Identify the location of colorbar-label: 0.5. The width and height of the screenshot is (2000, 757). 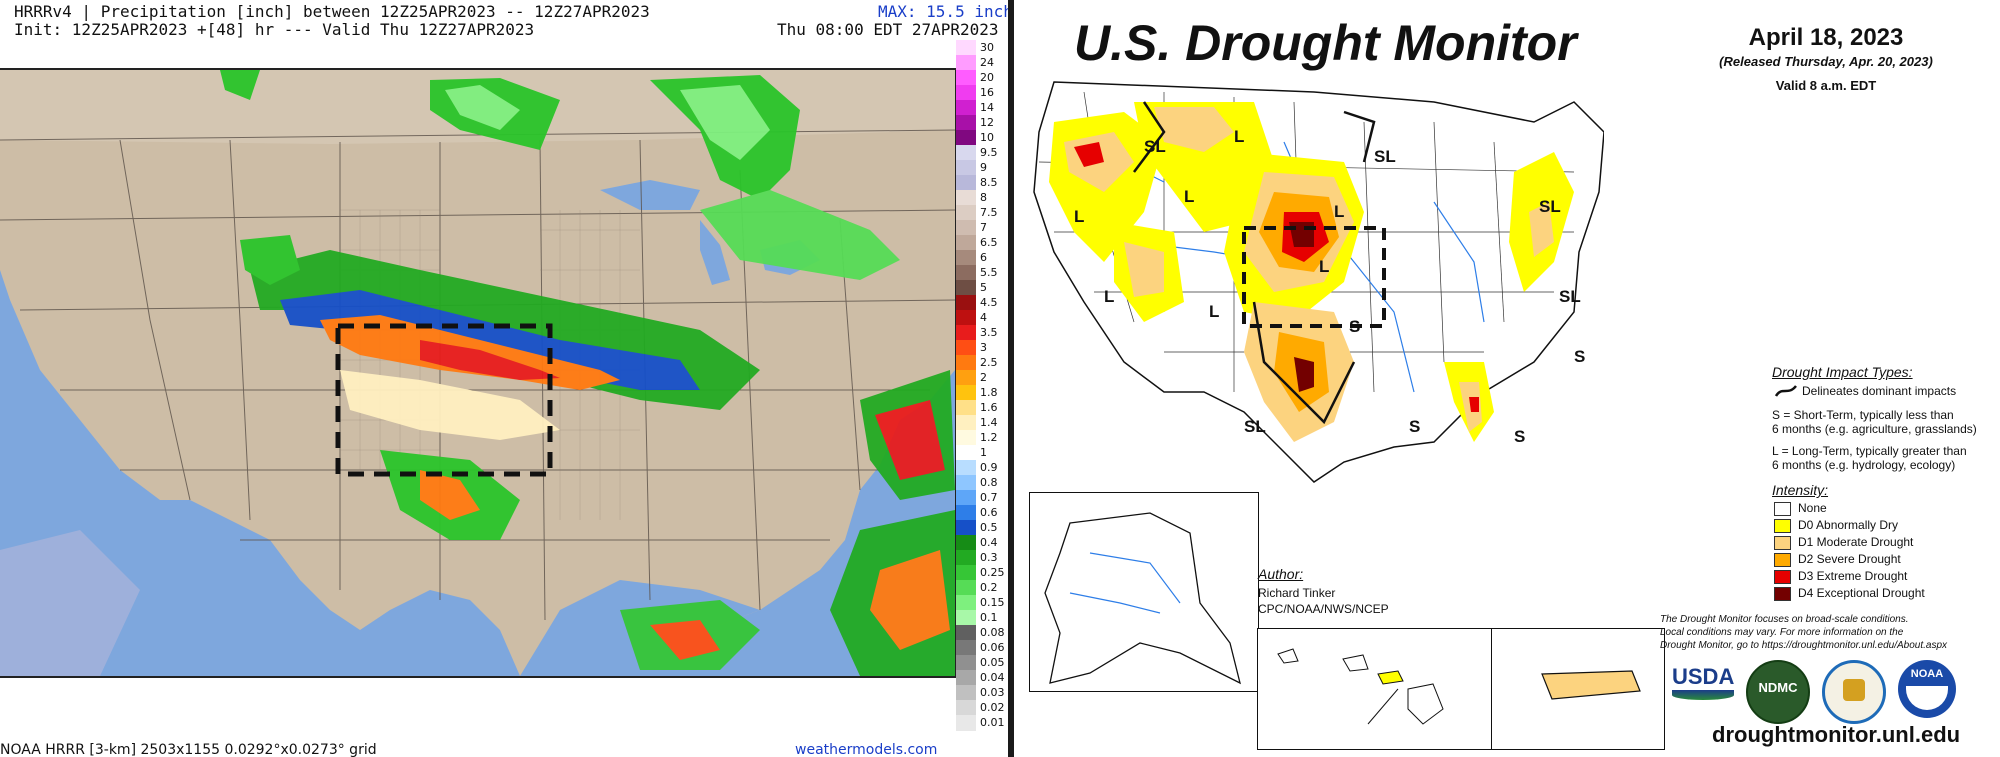
(989, 527).